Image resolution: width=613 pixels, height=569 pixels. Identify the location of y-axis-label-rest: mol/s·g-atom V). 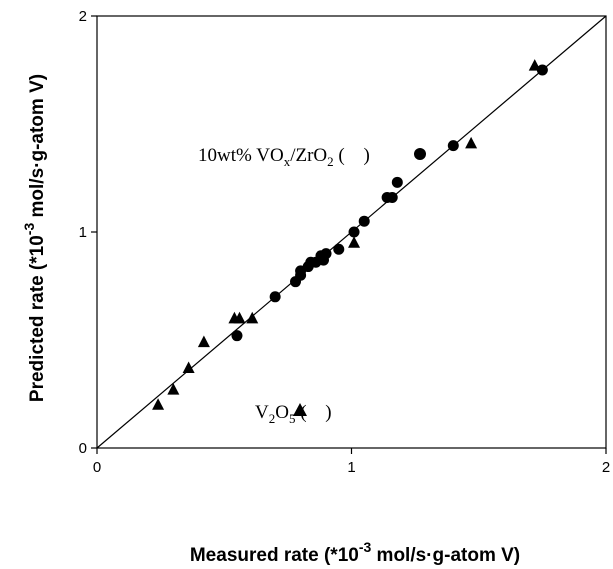
(37, 148).